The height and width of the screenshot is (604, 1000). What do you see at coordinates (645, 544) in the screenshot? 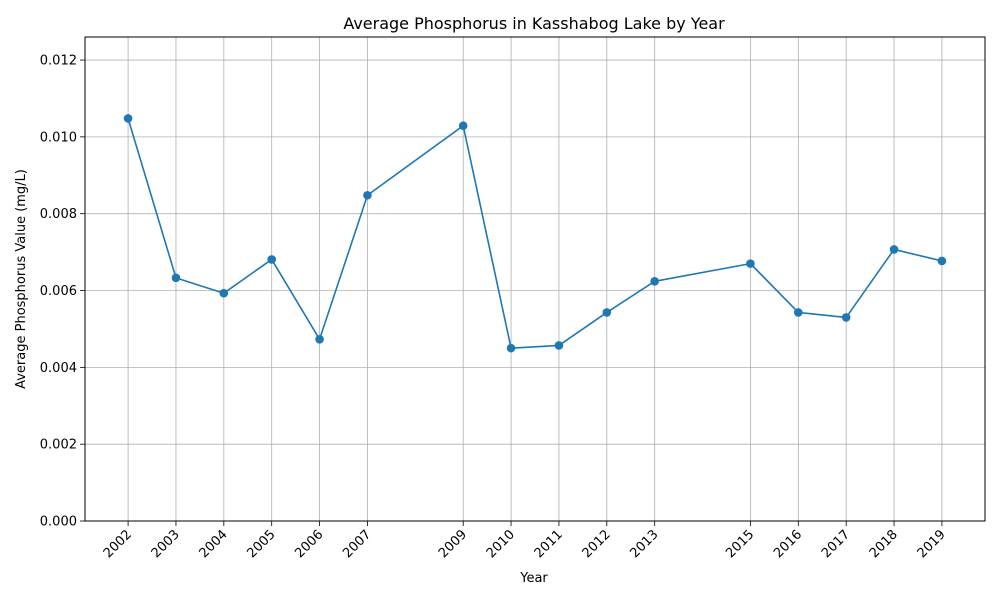
I see `x-tick-label: 2013` at bounding box center [645, 544].